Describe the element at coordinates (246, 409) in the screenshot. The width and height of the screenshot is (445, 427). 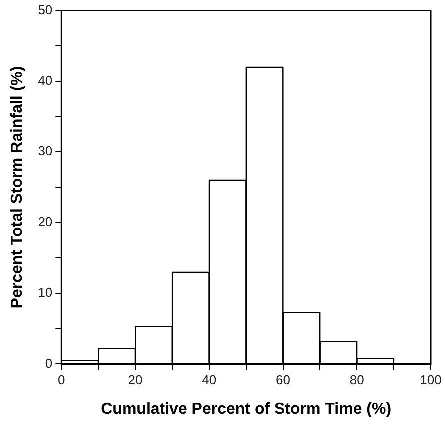
I see `x-axis-title: Cumulative Percent of Storm Time (%)` at that location.